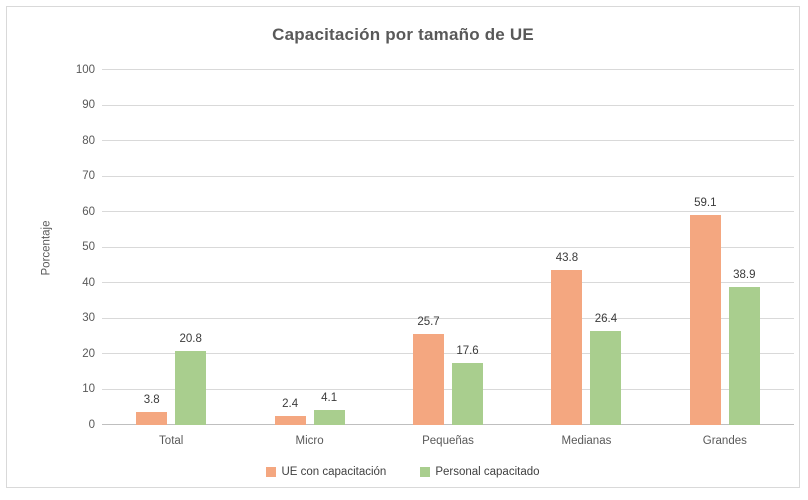 Image resolution: width=808 pixels, height=500 pixels. I want to click on y-tick-label: 80, so click(88, 140).